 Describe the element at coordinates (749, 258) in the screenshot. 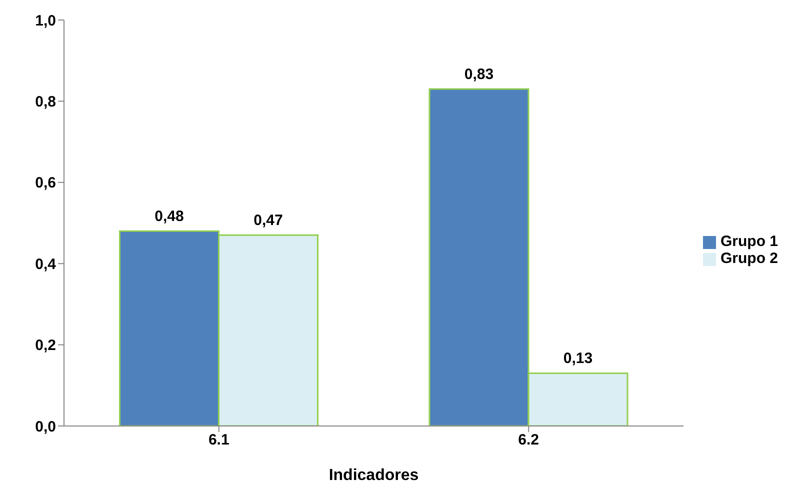

I see `legend-label: Grupo 2` at that location.